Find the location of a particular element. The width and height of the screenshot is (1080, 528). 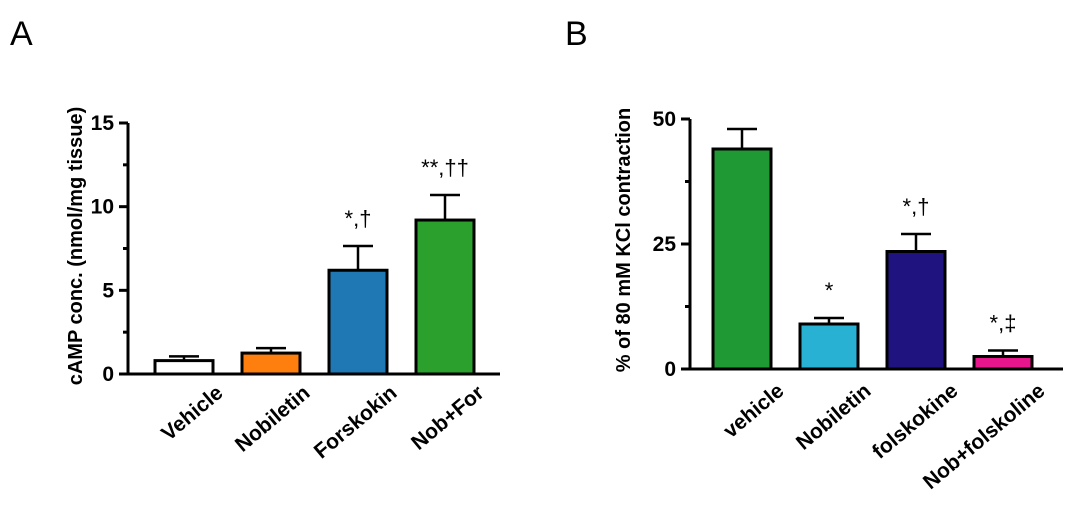

chart-a-y-tick-label: 10 is located at coordinates (102, 207).